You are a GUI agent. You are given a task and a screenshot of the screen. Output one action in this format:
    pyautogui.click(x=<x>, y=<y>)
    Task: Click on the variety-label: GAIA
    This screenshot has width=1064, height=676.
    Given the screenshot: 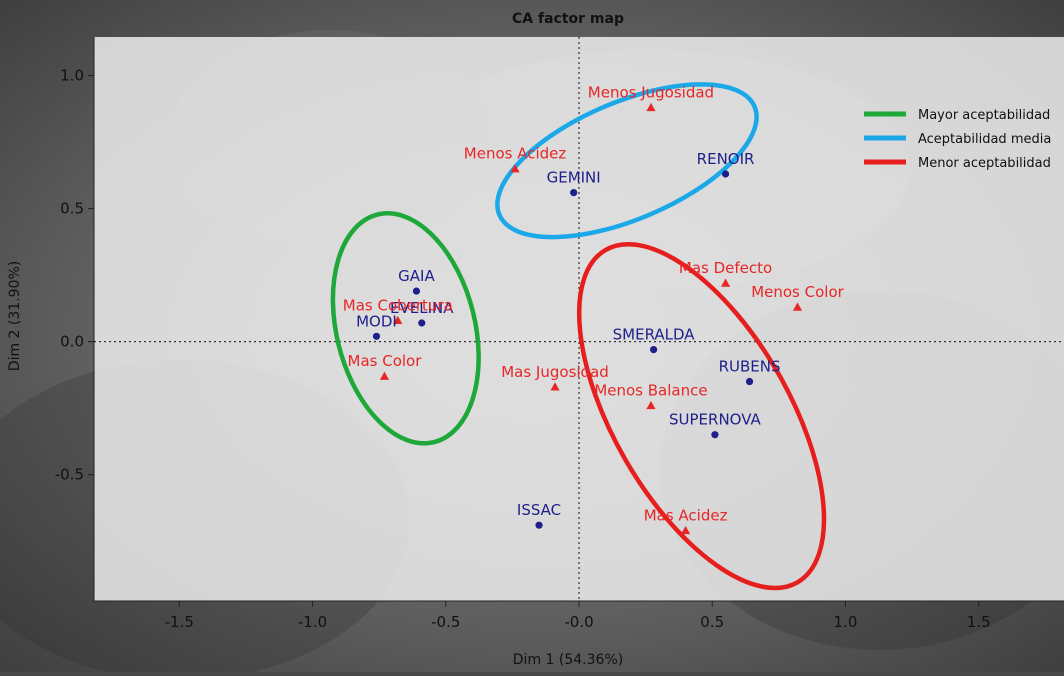 What is the action you would take?
    pyautogui.click(x=416, y=276)
    